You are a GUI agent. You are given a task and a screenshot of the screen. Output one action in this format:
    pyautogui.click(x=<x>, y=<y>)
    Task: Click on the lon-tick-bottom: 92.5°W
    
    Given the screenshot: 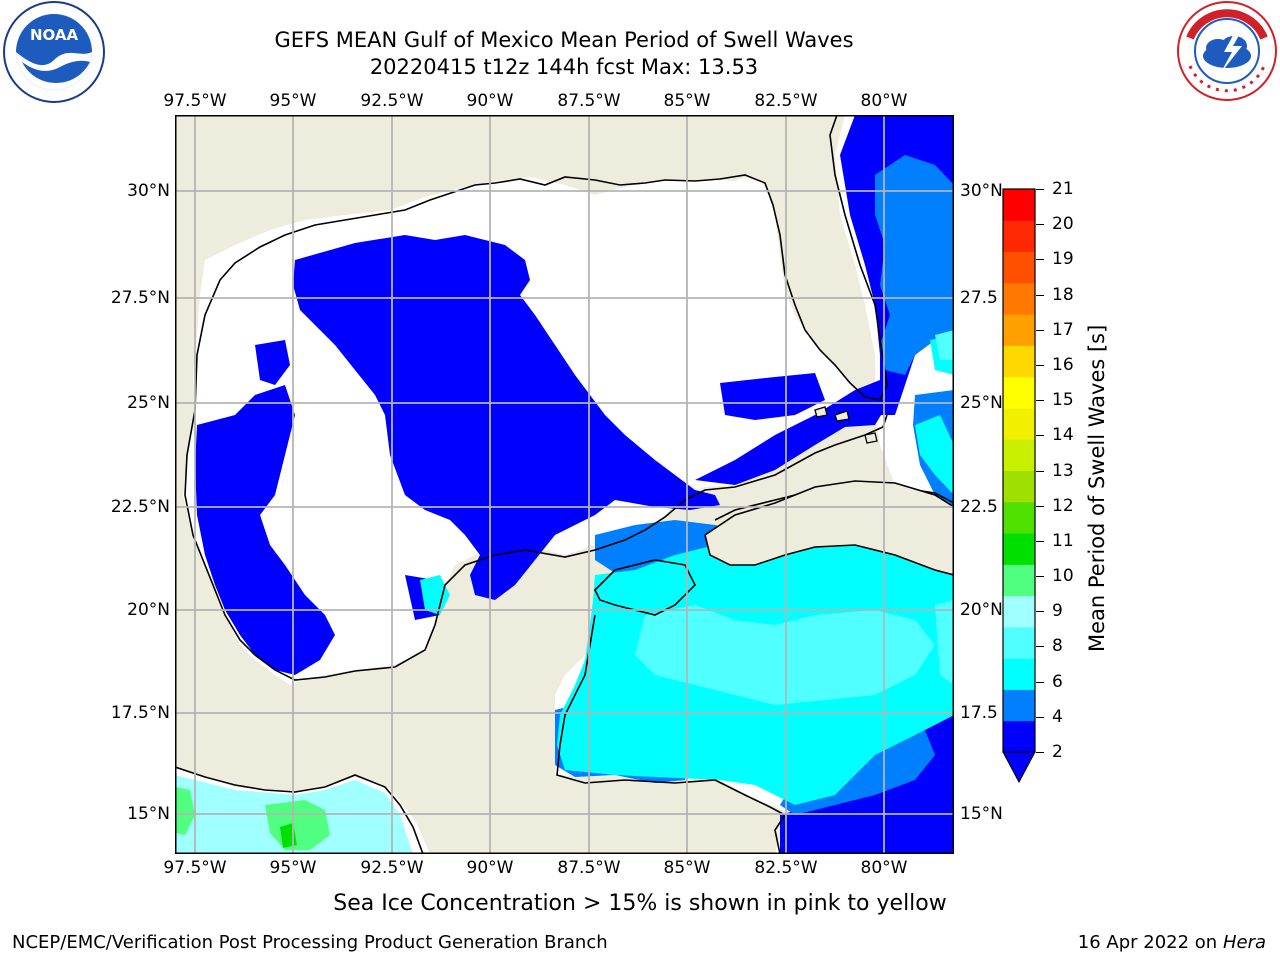 What is the action you would take?
    pyautogui.click(x=392, y=868)
    